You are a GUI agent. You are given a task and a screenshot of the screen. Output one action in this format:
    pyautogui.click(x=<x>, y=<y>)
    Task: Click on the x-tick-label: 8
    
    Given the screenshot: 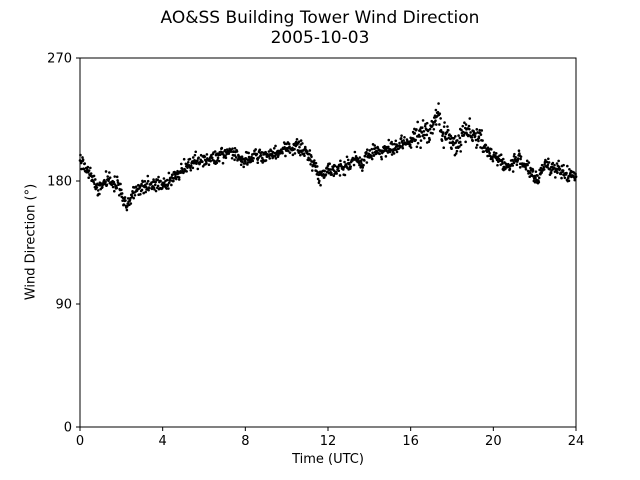 What is the action you would take?
    pyautogui.click(x=245, y=441)
    